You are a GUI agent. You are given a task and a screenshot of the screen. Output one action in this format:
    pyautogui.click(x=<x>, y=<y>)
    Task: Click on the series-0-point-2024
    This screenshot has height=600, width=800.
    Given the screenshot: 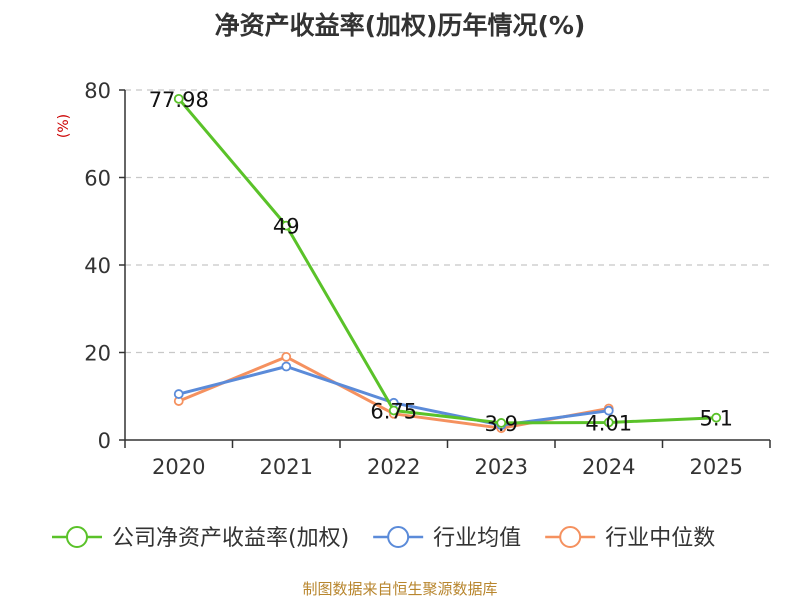 What is the action you would take?
    pyautogui.click(x=608, y=422)
    